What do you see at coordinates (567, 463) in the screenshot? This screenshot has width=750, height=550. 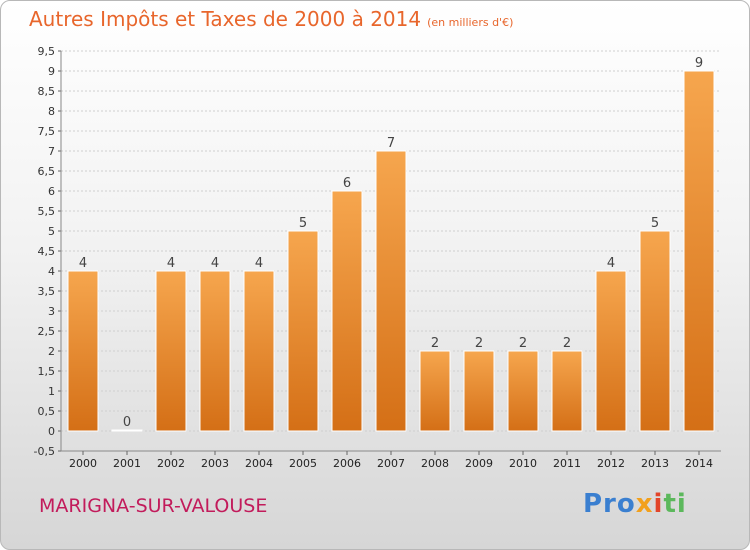 I see `x-tick-label-2011: 2011` at bounding box center [567, 463].